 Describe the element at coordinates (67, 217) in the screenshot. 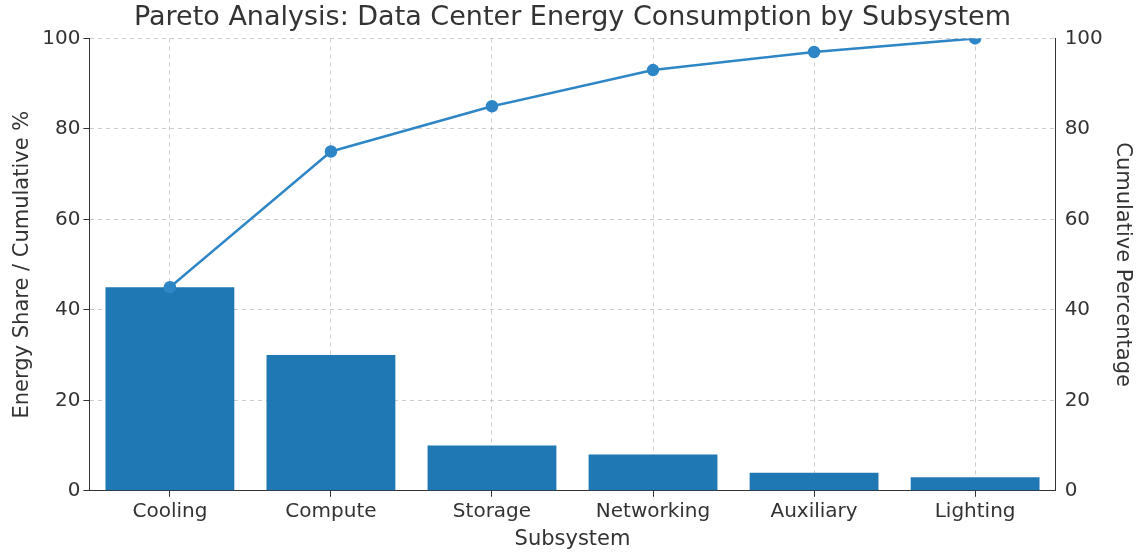

I see `y-tick-label: 60` at that location.